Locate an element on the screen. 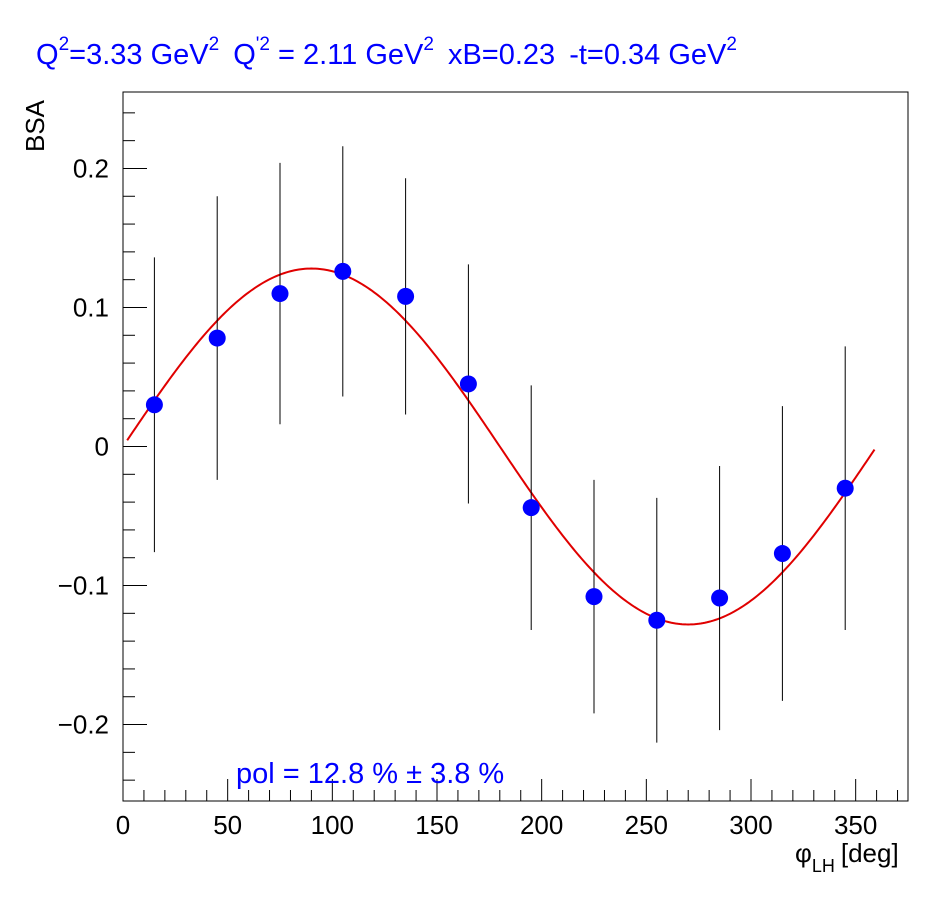  title-qp2-sup: '2 is located at coordinates (263, 44).